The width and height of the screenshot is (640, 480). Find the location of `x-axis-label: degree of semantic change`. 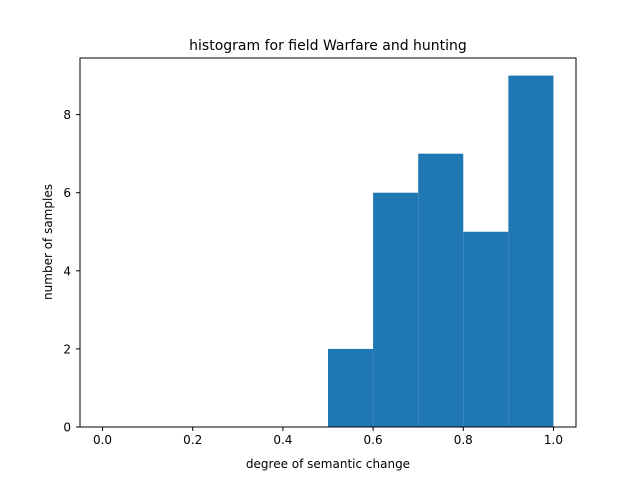

x-axis-label: degree of semantic change is located at coordinates (328, 464).